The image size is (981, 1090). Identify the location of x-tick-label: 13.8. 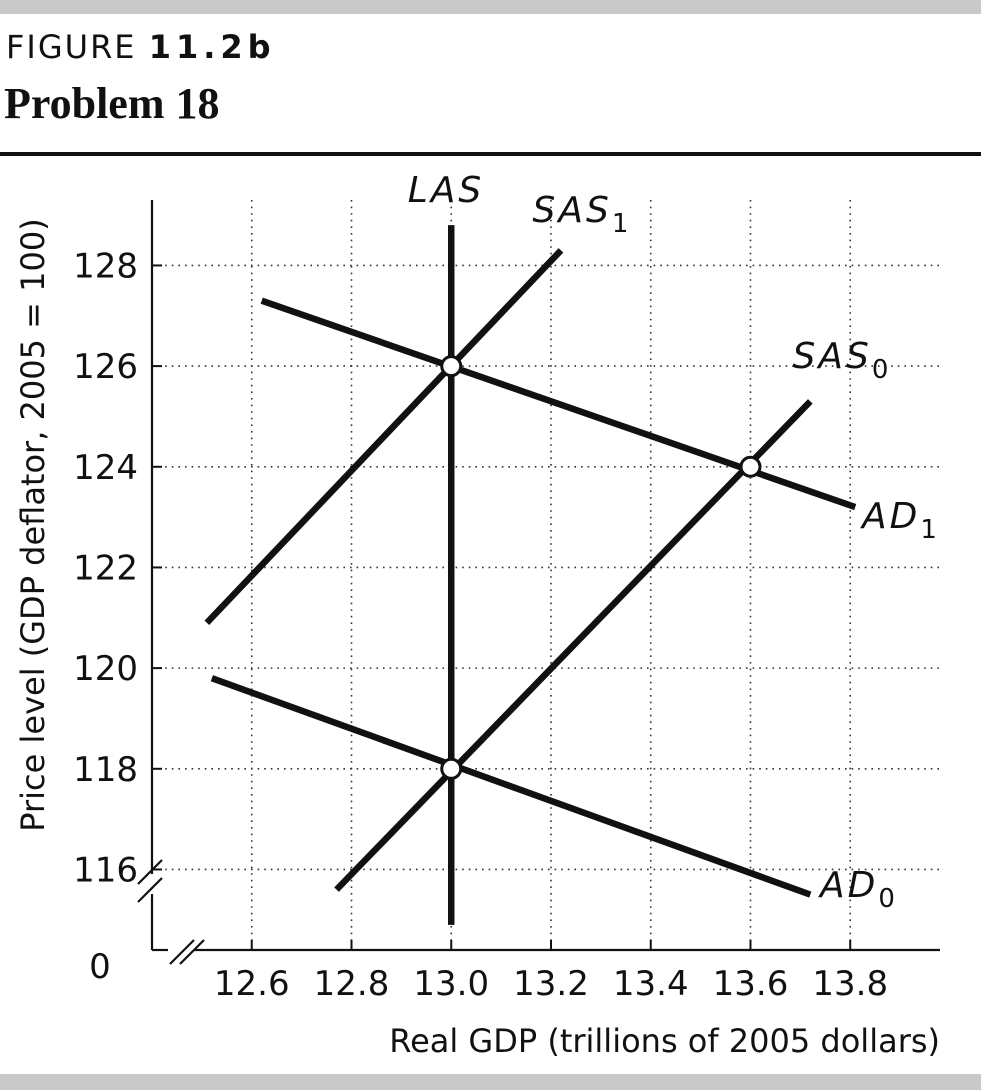
(850, 984).